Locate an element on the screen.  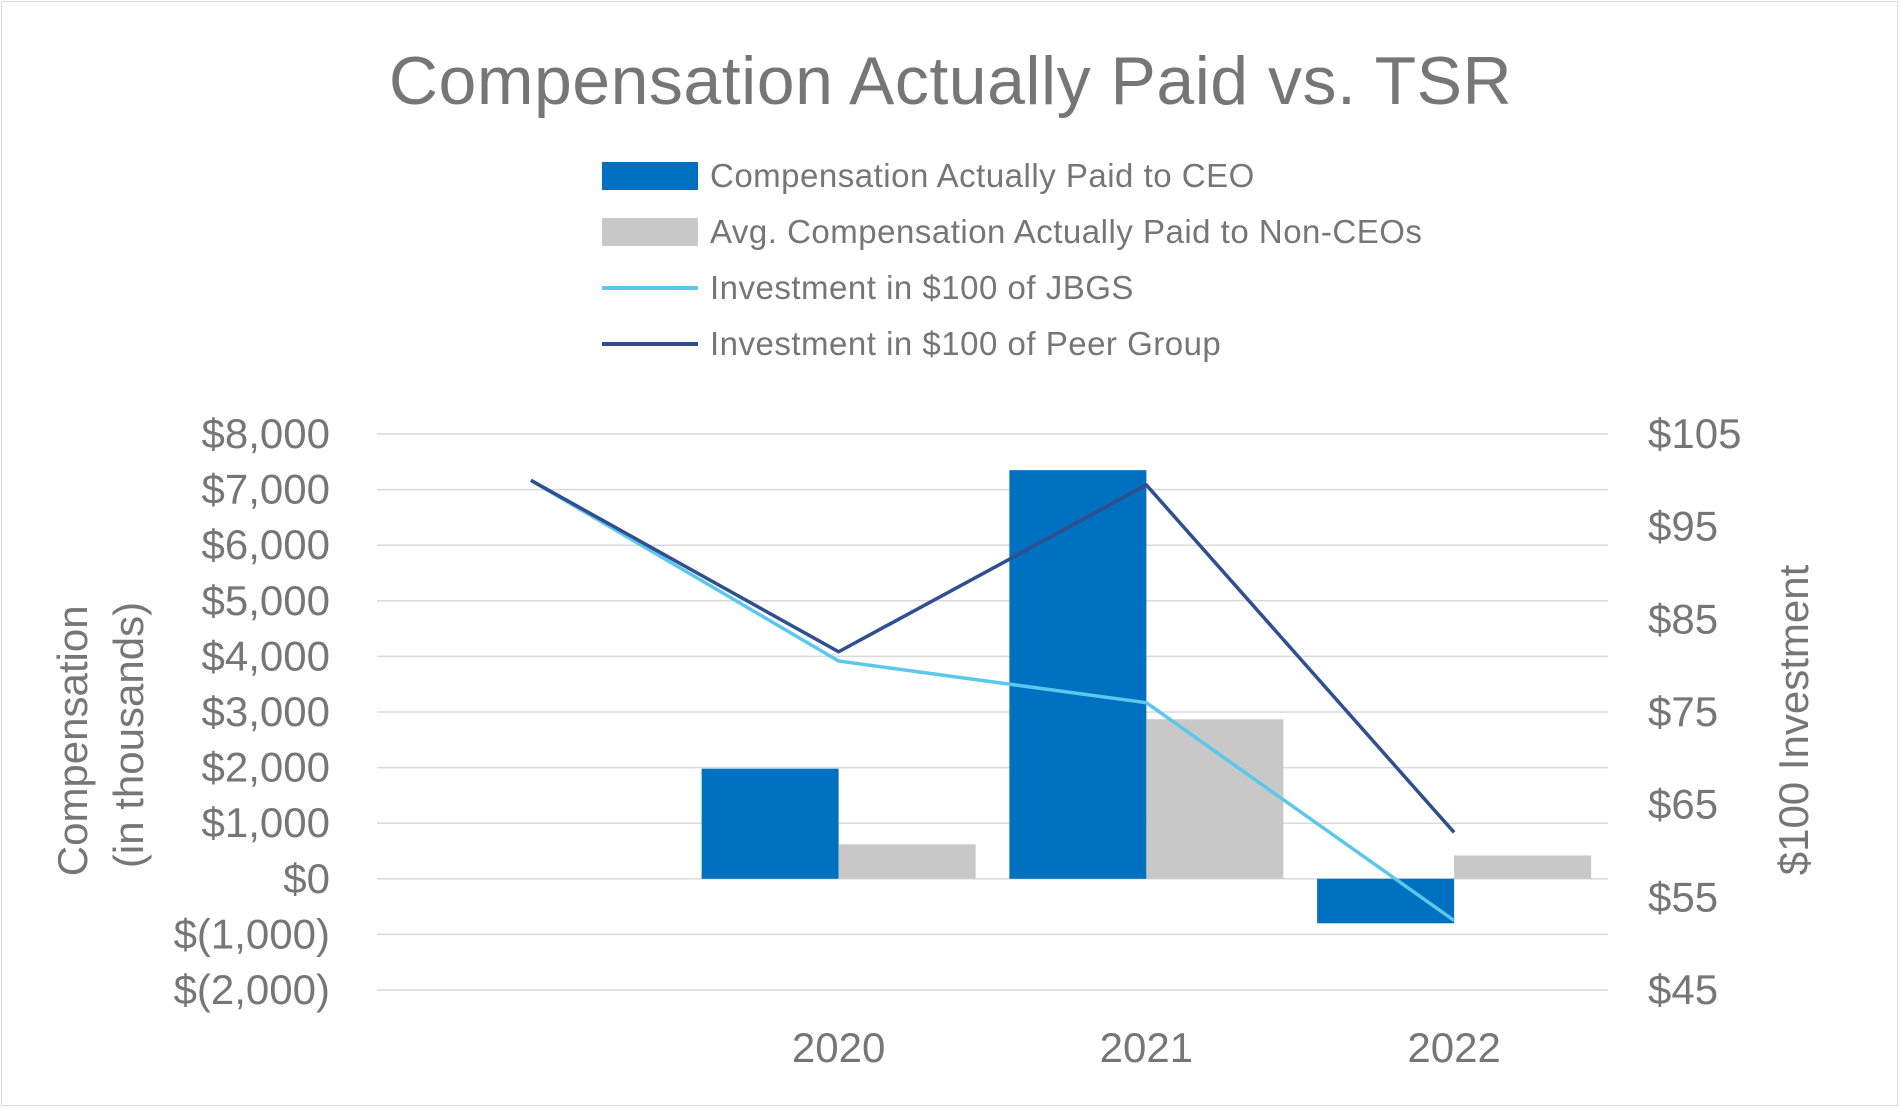
x-tick-label: 2020 is located at coordinates (838, 1047).